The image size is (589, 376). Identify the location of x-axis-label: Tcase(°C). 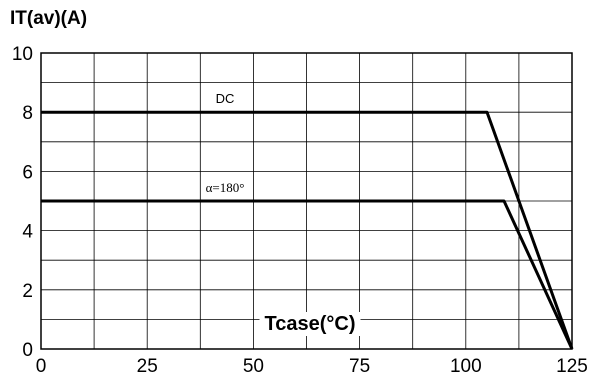
(310, 324).